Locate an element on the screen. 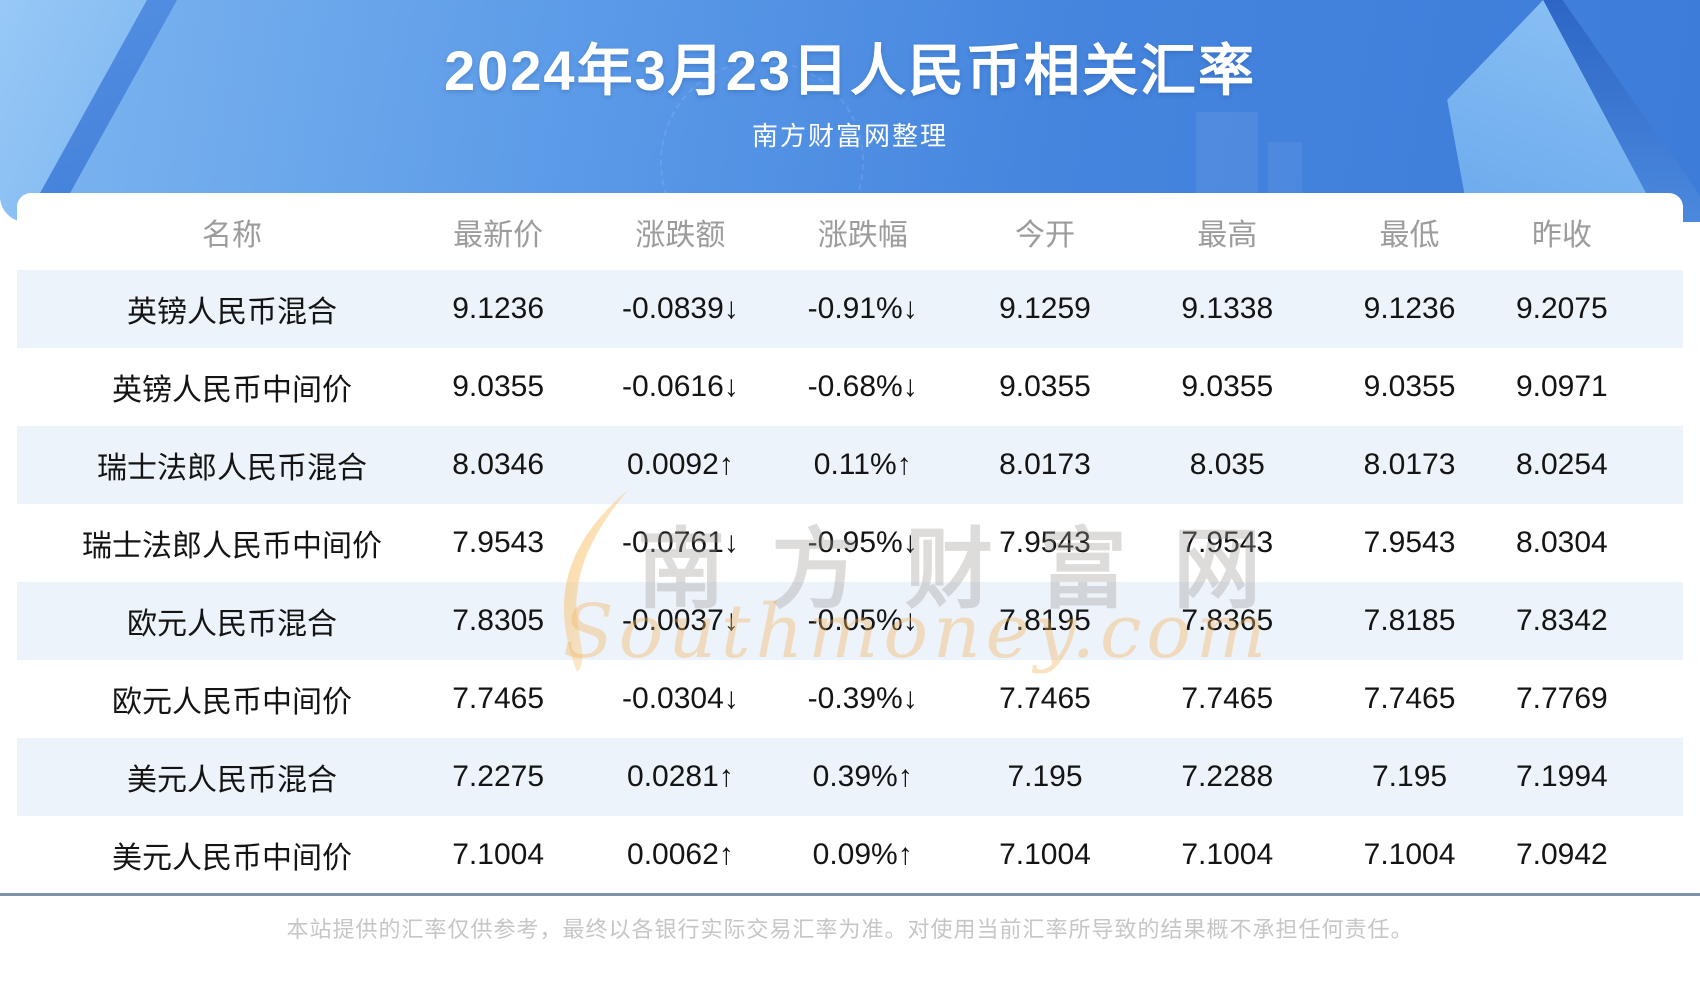 The width and height of the screenshot is (1700, 1000). page-title: 2024年3月23日人民币相关汇率 is located at coordinates (849, 70).